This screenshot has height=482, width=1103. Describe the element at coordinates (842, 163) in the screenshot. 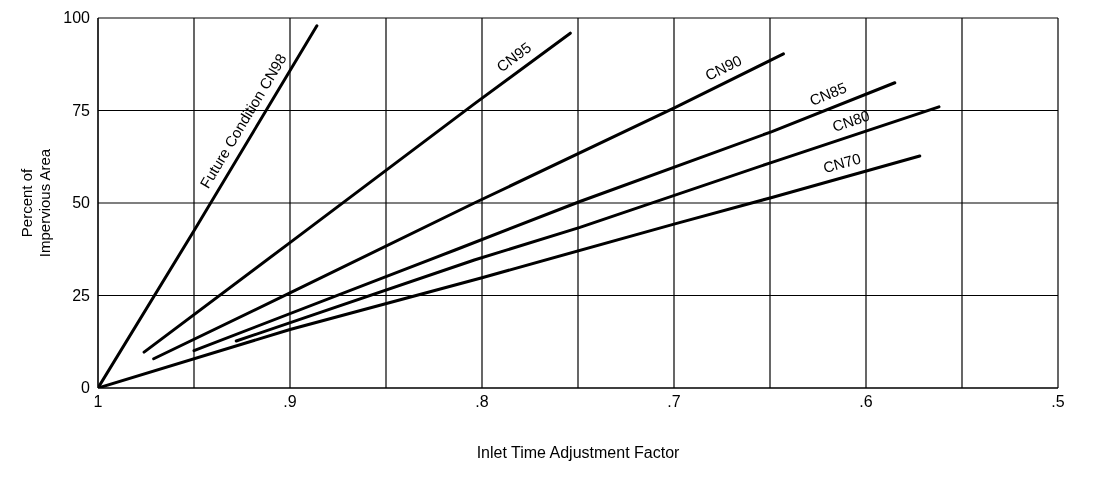

I see `text: CN70` at that location.